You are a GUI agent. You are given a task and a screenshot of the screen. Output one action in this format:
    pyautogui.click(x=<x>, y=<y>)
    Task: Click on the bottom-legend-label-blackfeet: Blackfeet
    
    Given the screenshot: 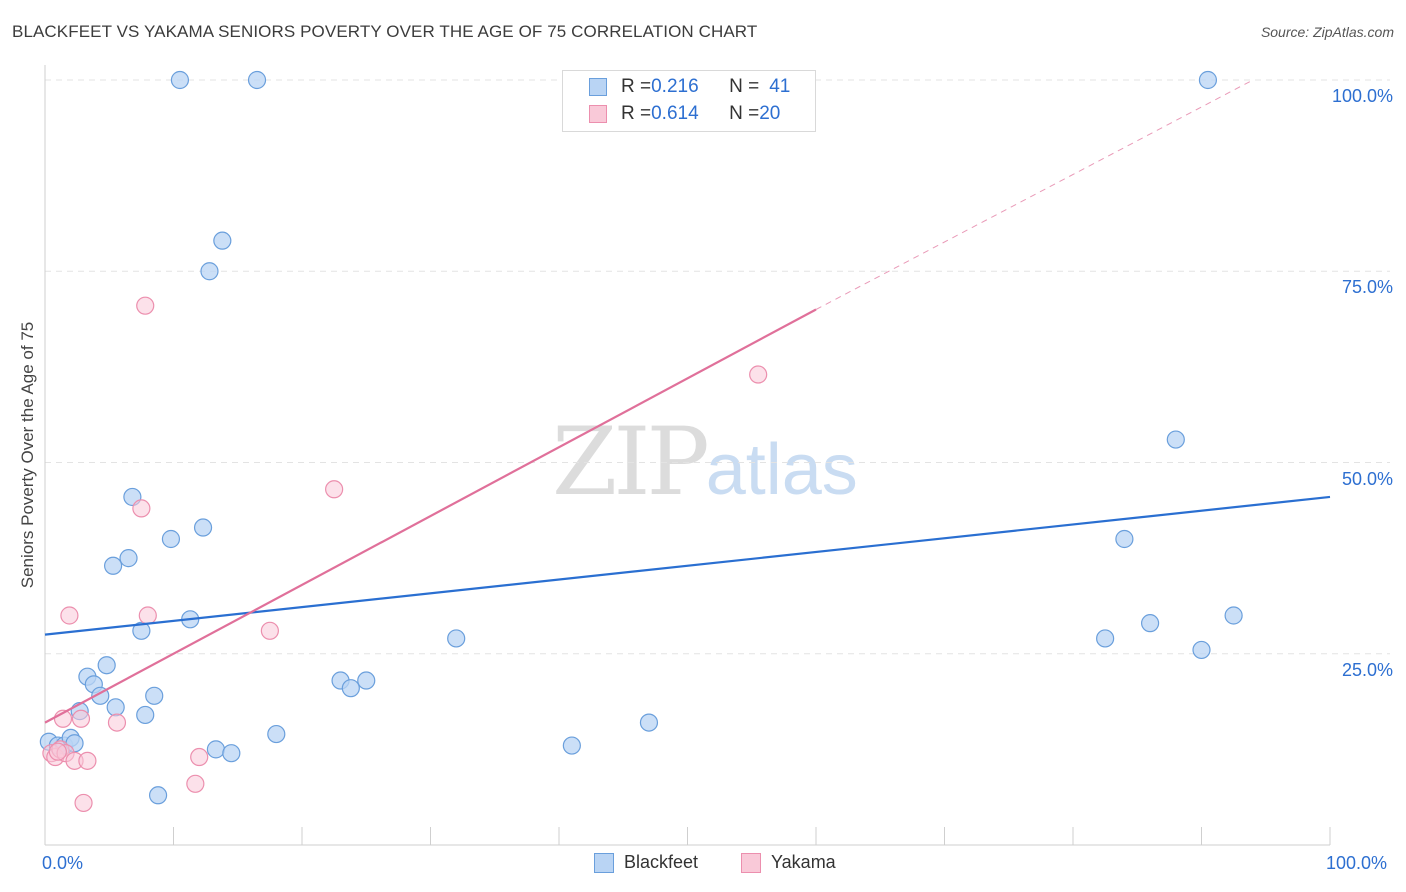 What is the action you would take?
    pyautogui.click(x=661, y=862)
    